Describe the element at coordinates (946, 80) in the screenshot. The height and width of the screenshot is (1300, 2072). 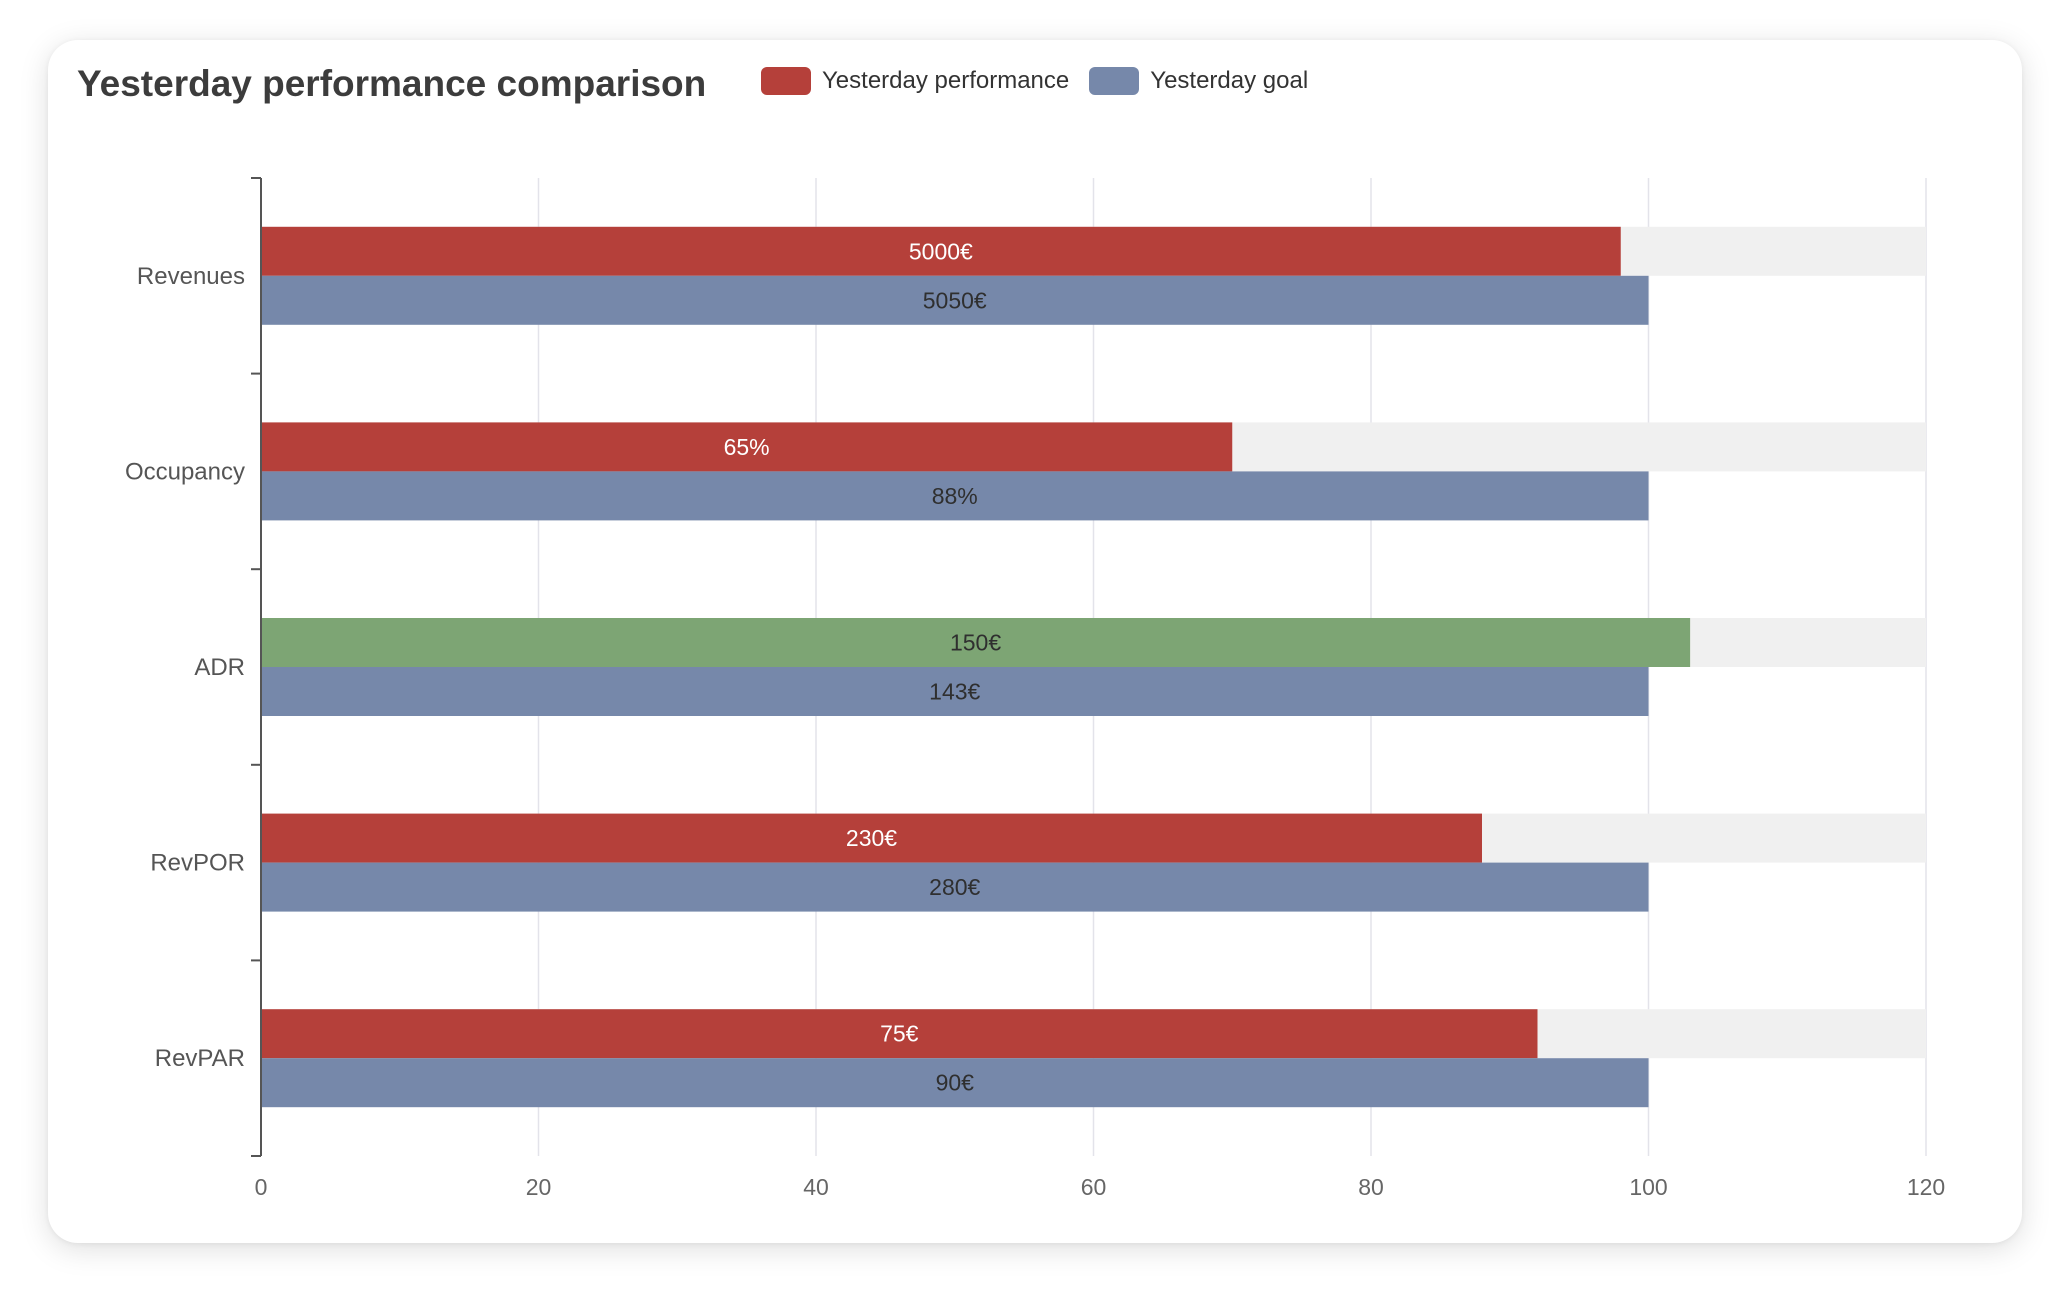
I see `legend-label-performance: Yesterday performance` at that location.